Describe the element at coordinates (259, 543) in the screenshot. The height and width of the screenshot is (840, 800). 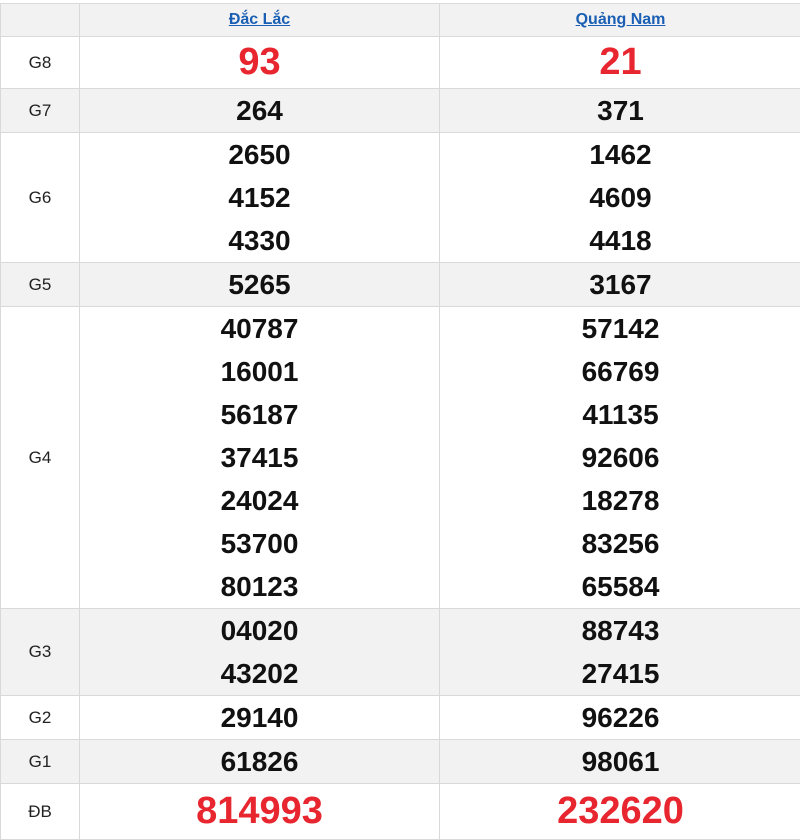
I see `prize-number: 53700` at that location.